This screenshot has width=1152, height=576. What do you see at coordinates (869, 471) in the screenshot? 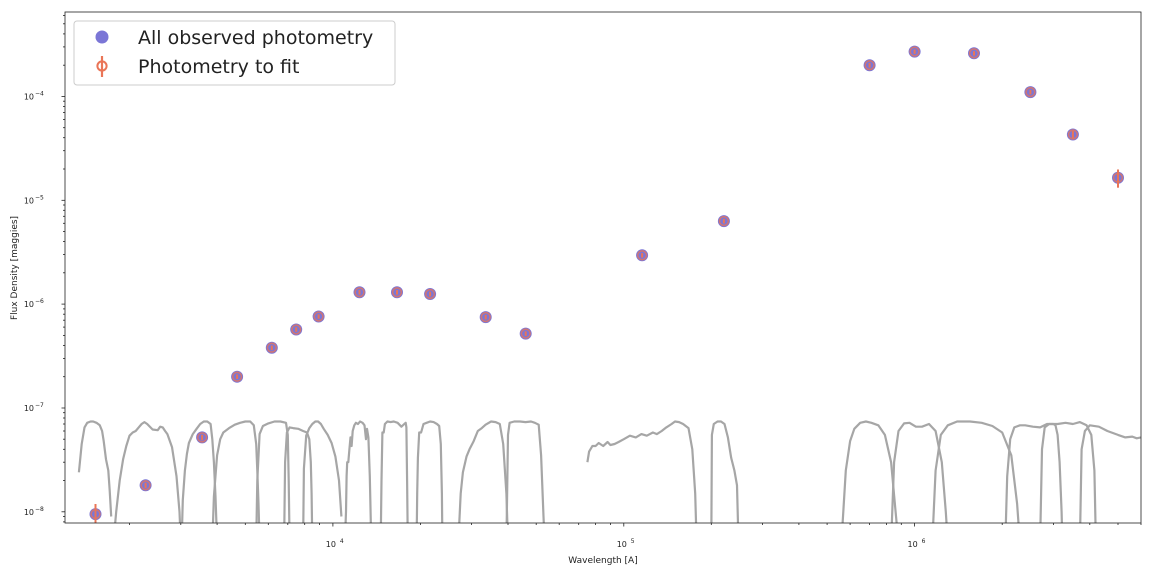
I see `filter-curve-pacs70` at bounding box center [869, 471].